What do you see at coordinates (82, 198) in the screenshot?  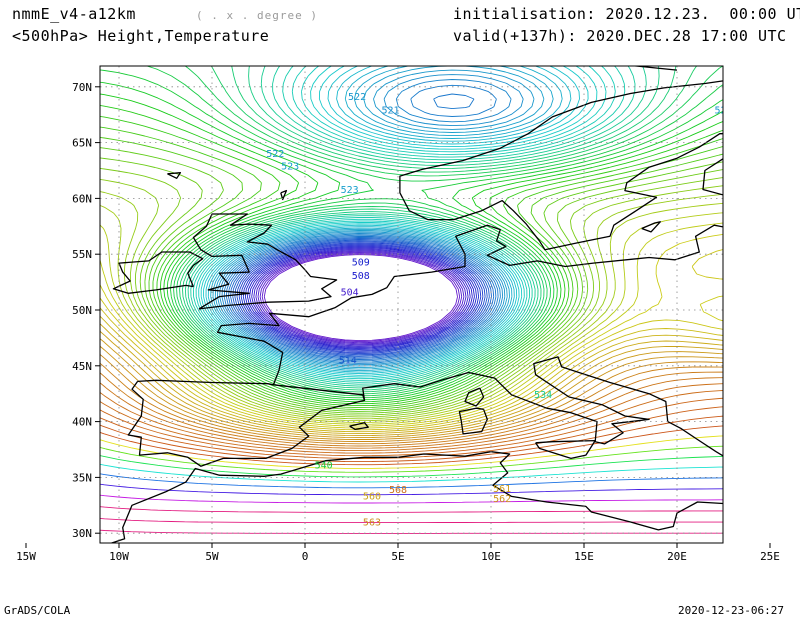 I see `lat-tick-label: 60N` at bounding box center [82, 198].